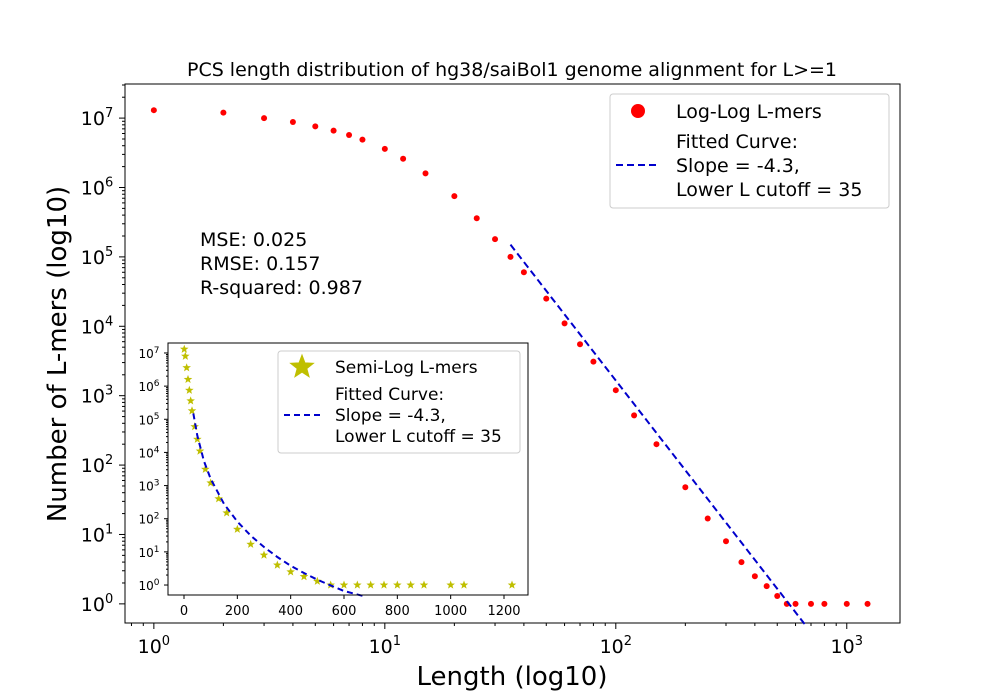 Image resolution: width=1000 pixels, height=700 pixels. Describe the element at coordinates (450, 611) in the screenshot. I see `inset-x-tick-label: 1000` at that location.